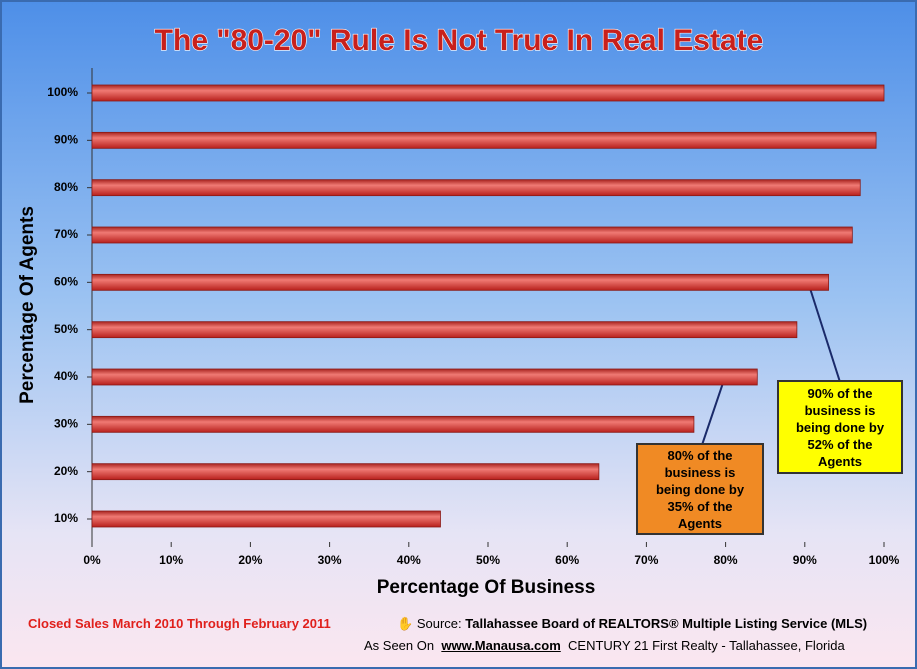  I want to click on website: www.Manausa.com, so click(501, 645).